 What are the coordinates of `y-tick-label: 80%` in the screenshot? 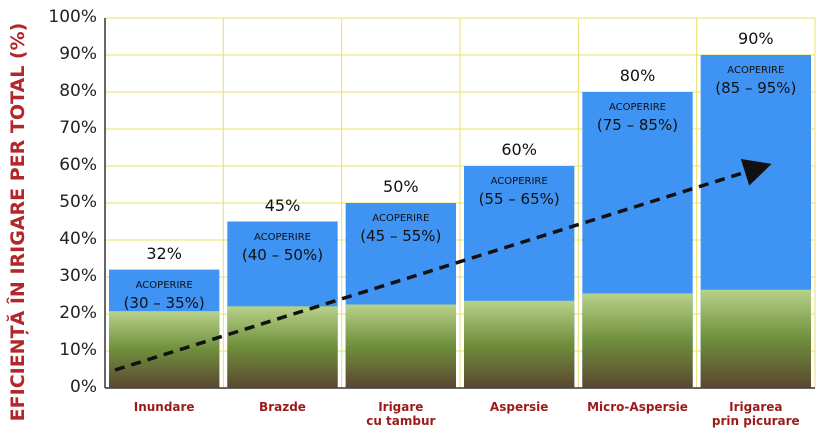 It's located at (78, 91).